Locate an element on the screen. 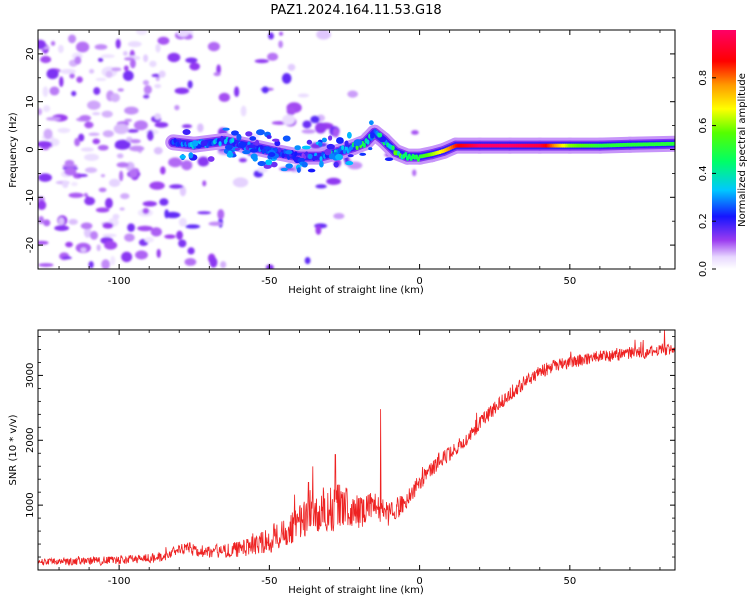  snr-x-tick-label: 0 is located at coordinates (419, 581).